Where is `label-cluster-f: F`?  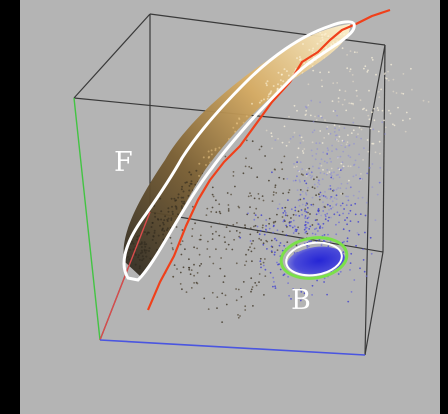 label-cluster-f: F is located at coordinates (123, 162).